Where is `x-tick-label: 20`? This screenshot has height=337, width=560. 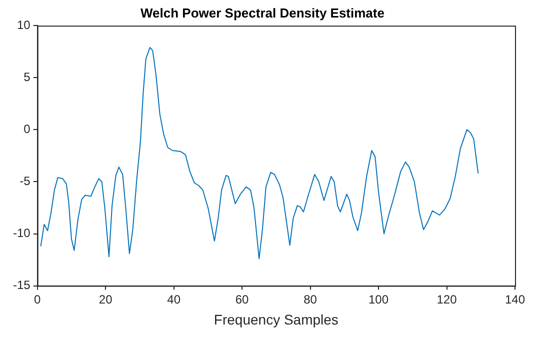
x-tick-label: 20 is located at coordinates (105, 299).